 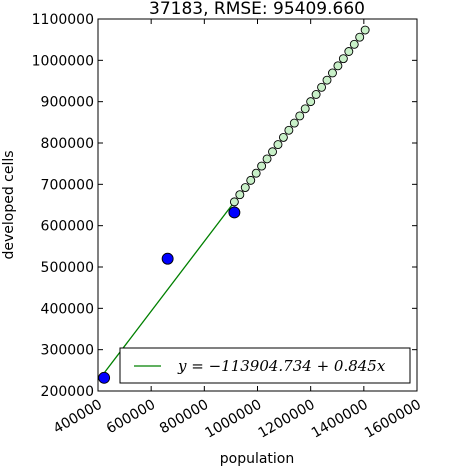 I want to click on y-tick-label: 600000, so click(x=67, y=227).